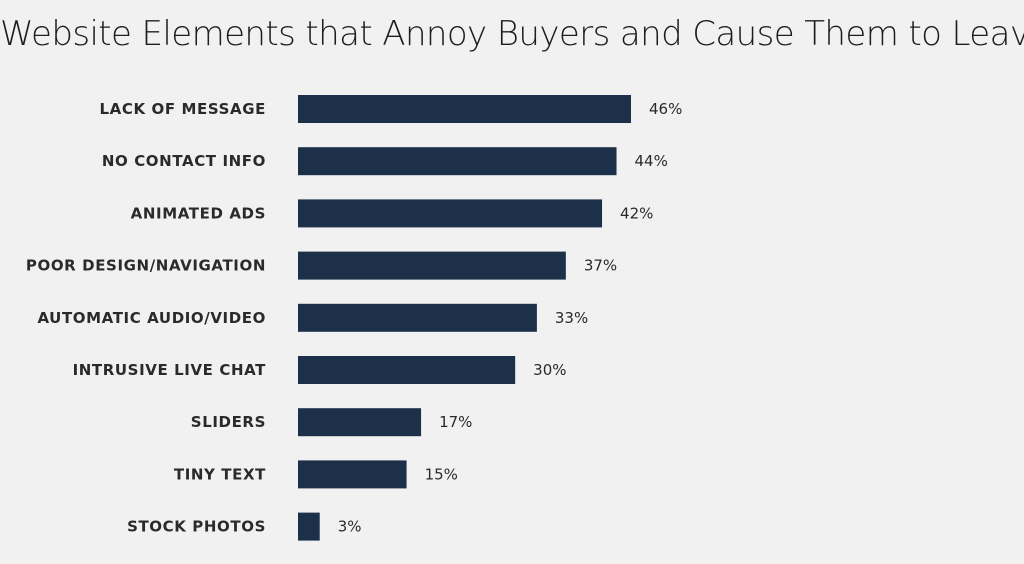  Describe the element at coordinates (220, 474) in the screenshot. I see `category-label: TINY TEXT` at that location.